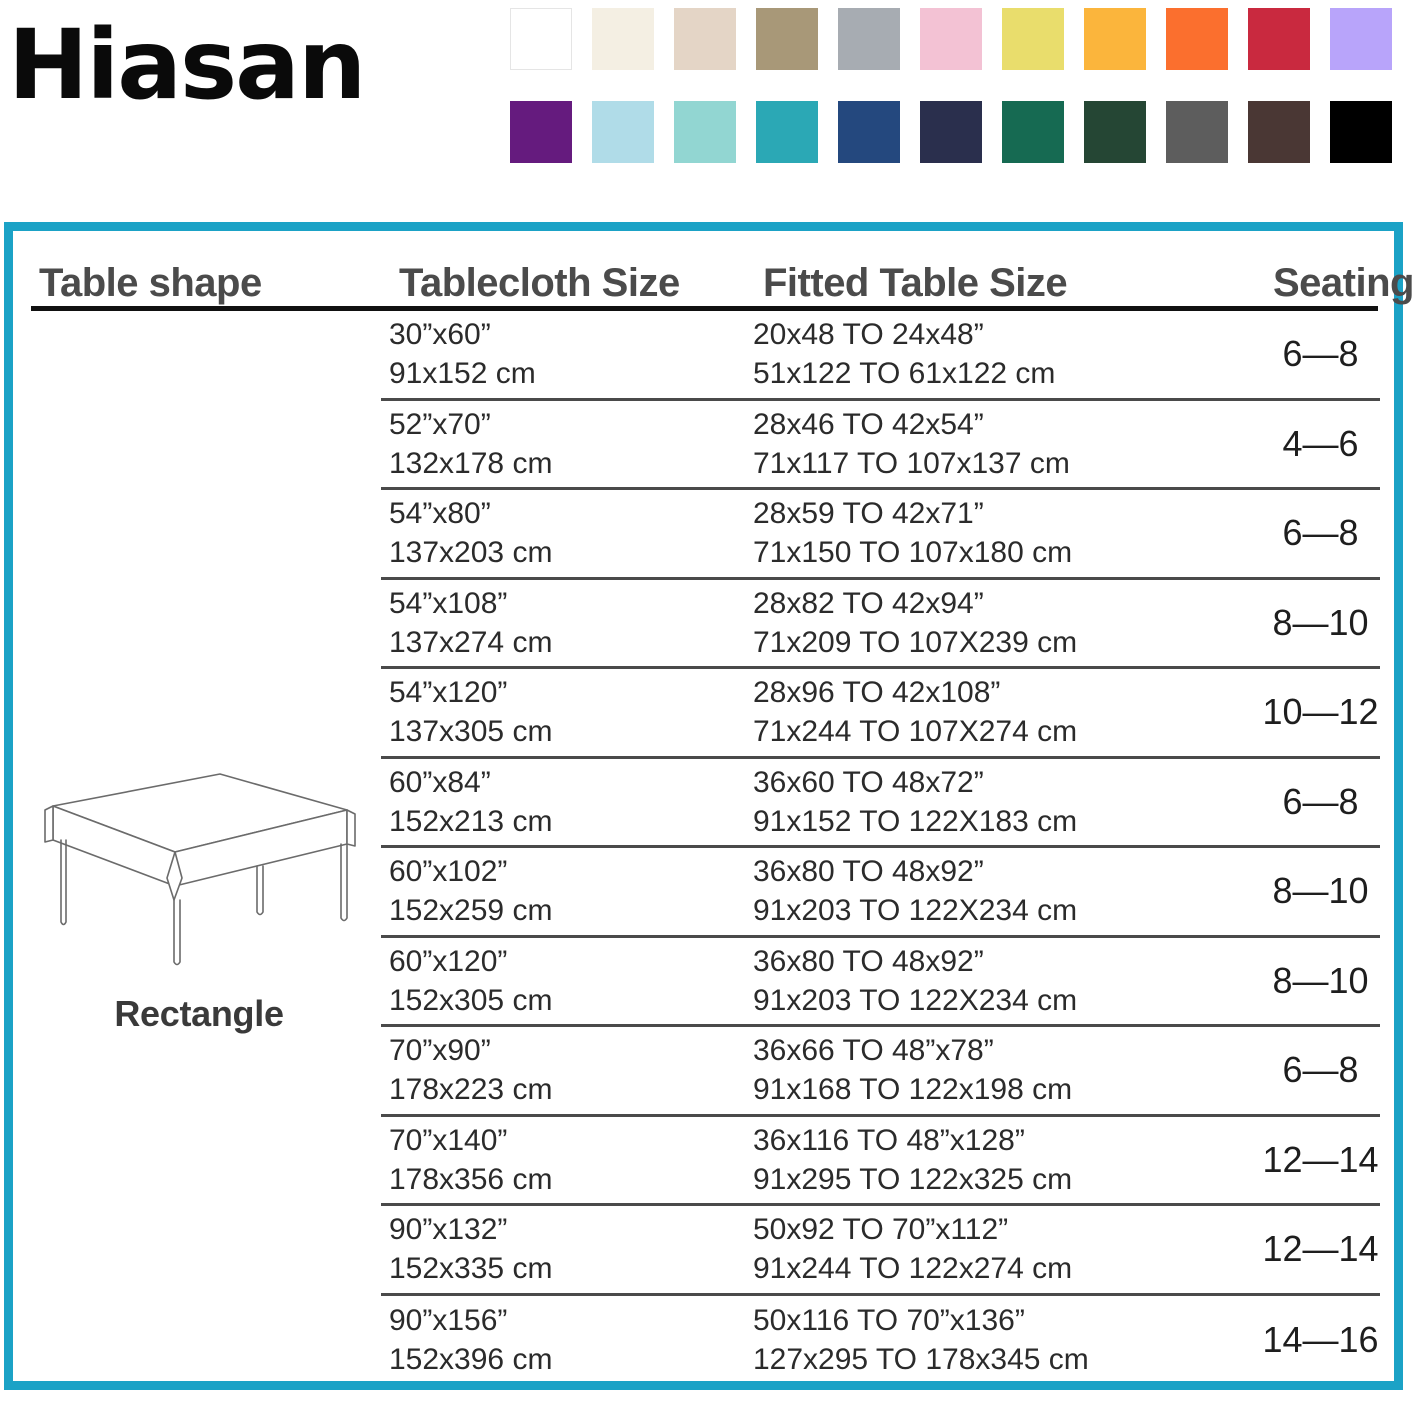  Describe the element at coordinates (563, 712) in the screenshot. I see `cell-tablecloth-size: 54”x120” 137x305 cm` at that location.